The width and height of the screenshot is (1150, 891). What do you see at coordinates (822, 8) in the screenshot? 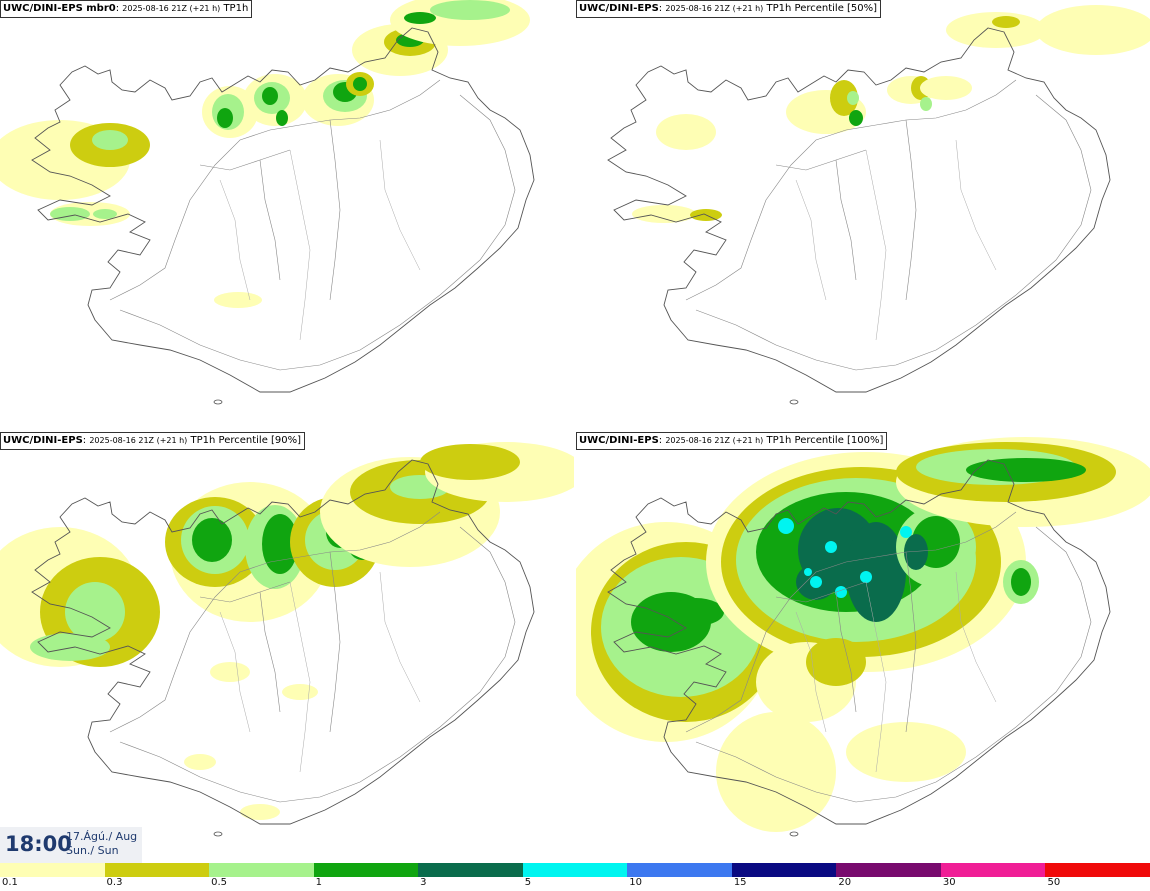
I see `field-name: TP1h Percentile [50%]` at bounding box center [822, 8].